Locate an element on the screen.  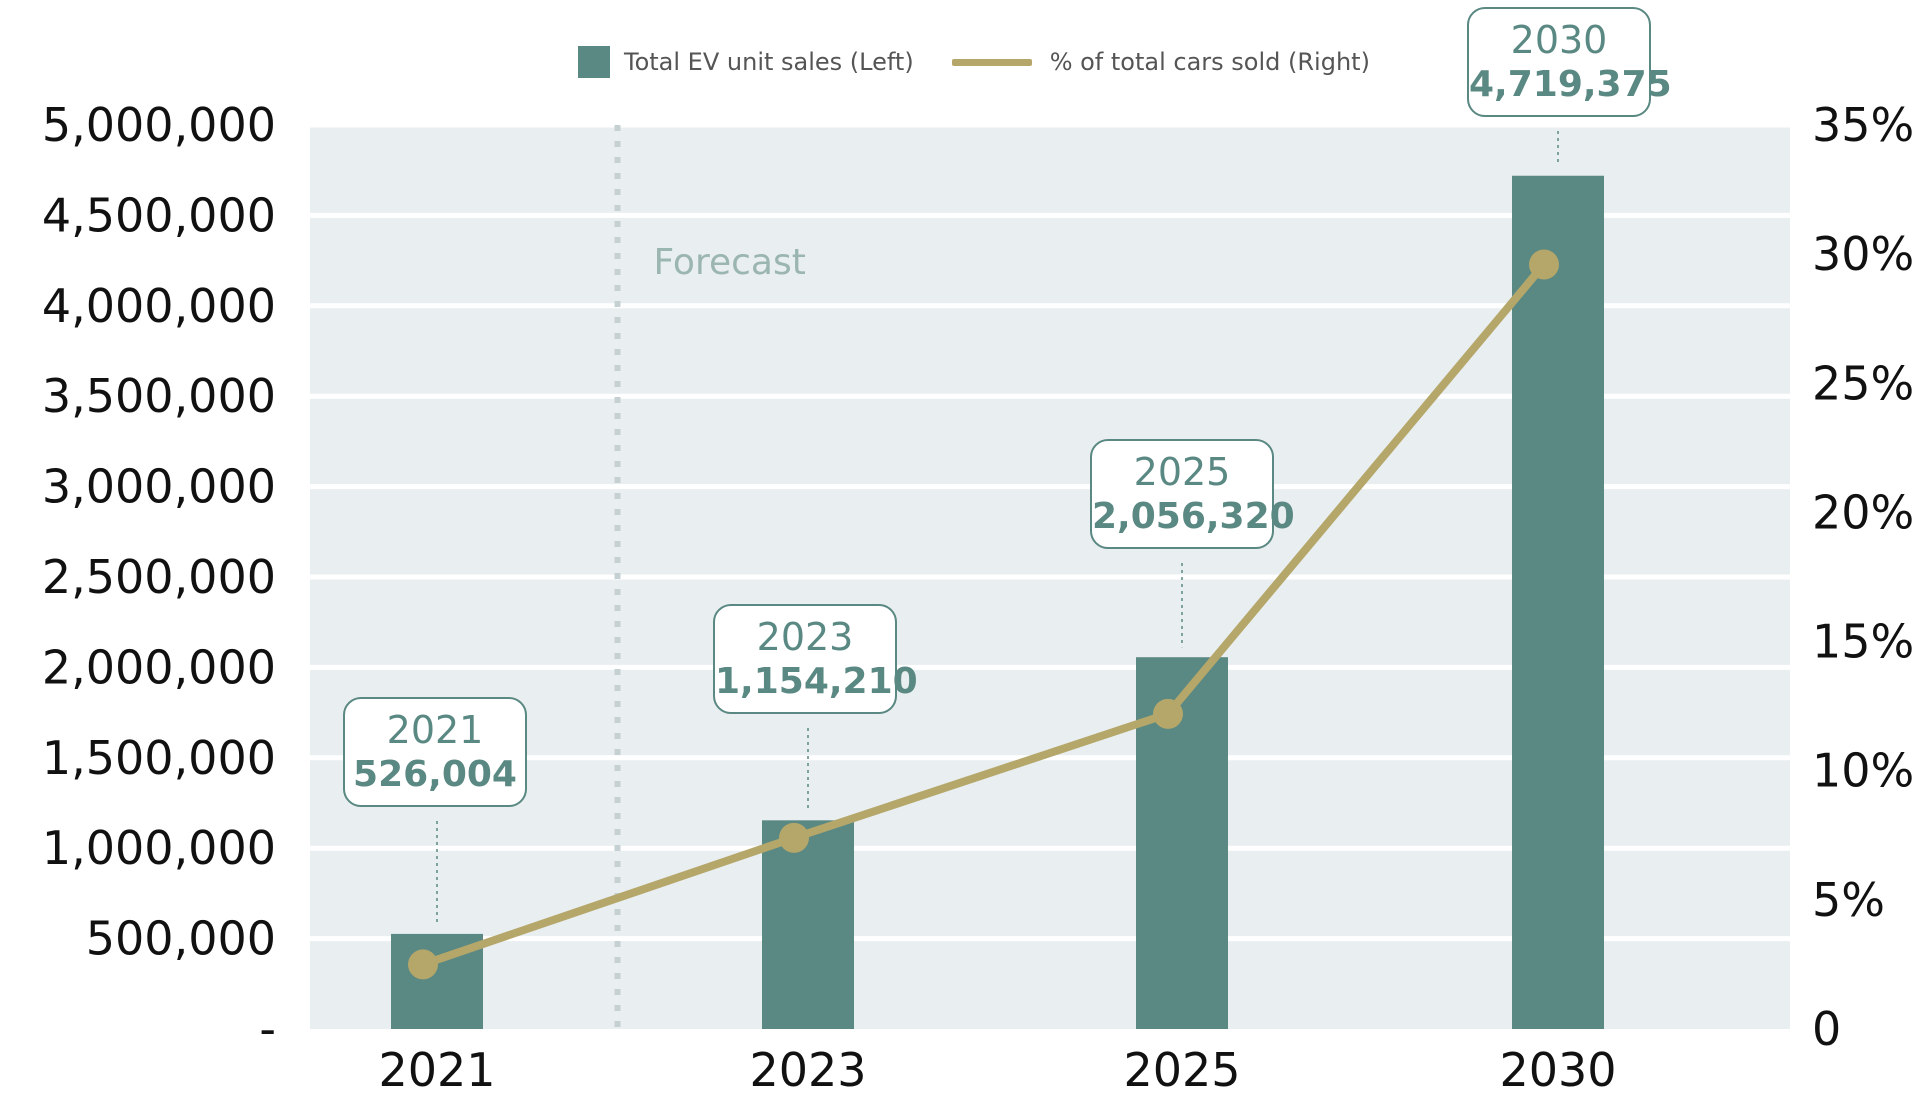
legend-bar-swatch is located at coordinates (594, 62).